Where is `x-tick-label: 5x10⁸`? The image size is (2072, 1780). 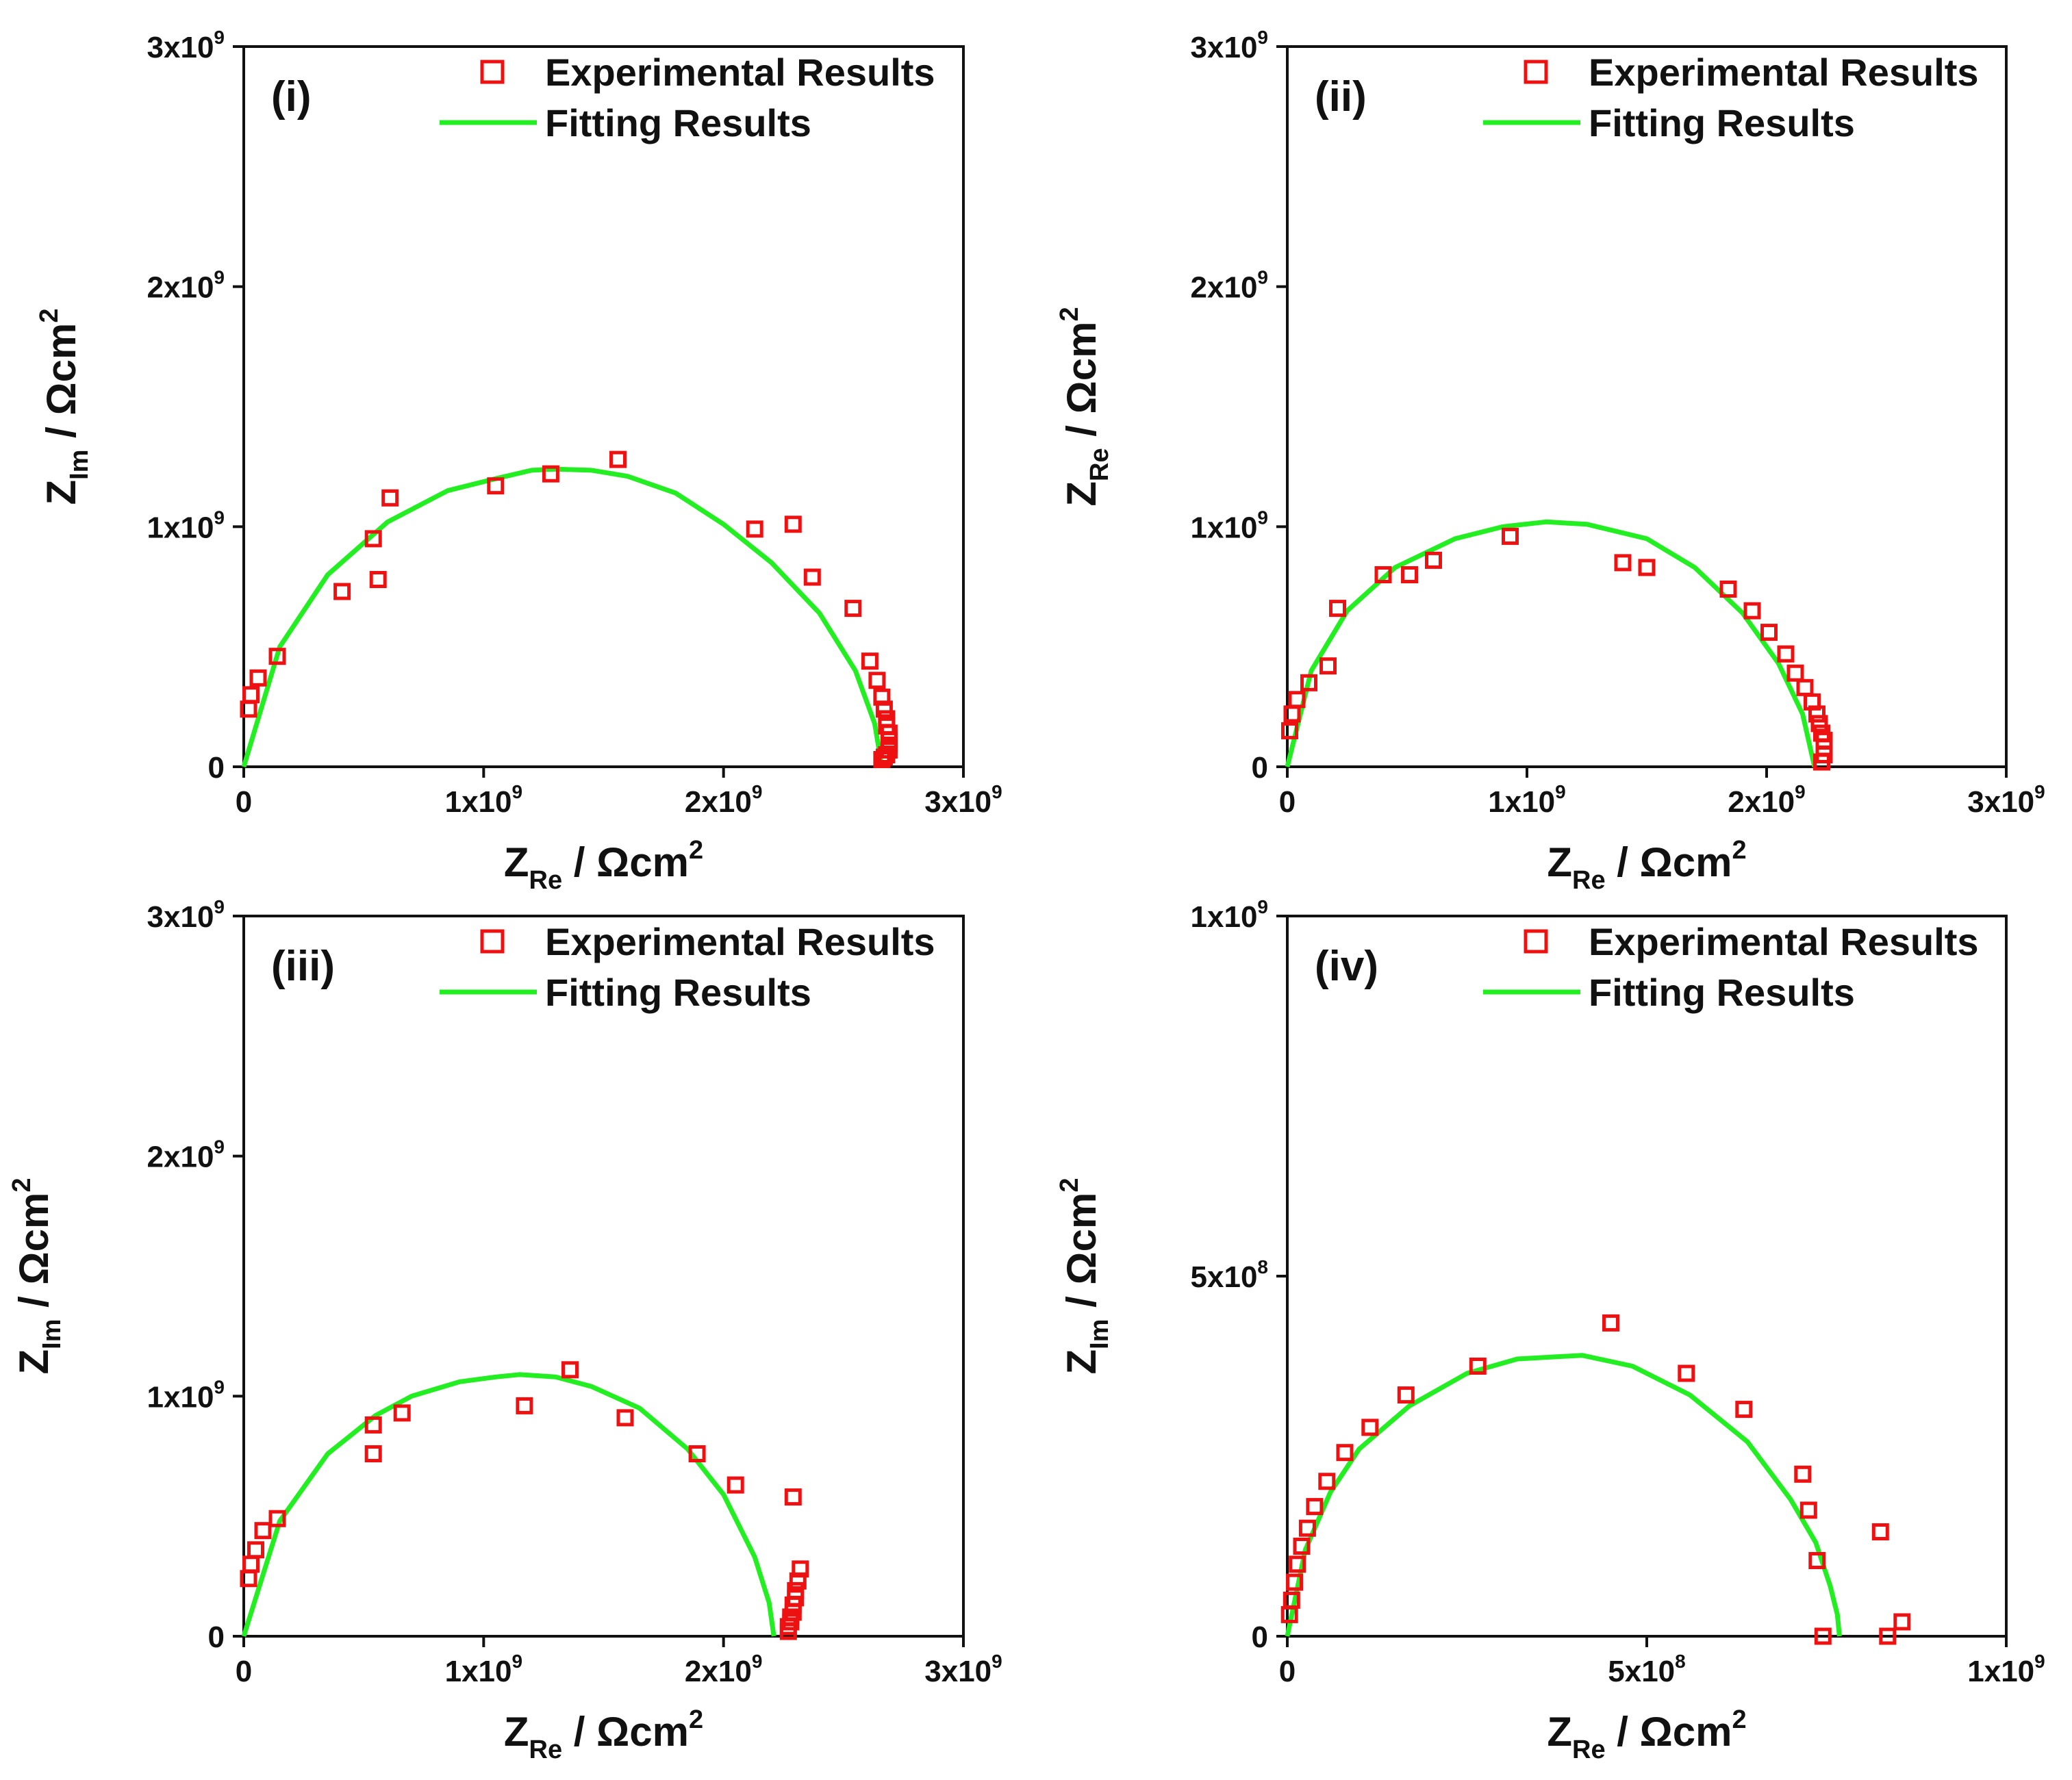
x-tick-label: 5x10⁸ is located at coordinates (1647, 1670).